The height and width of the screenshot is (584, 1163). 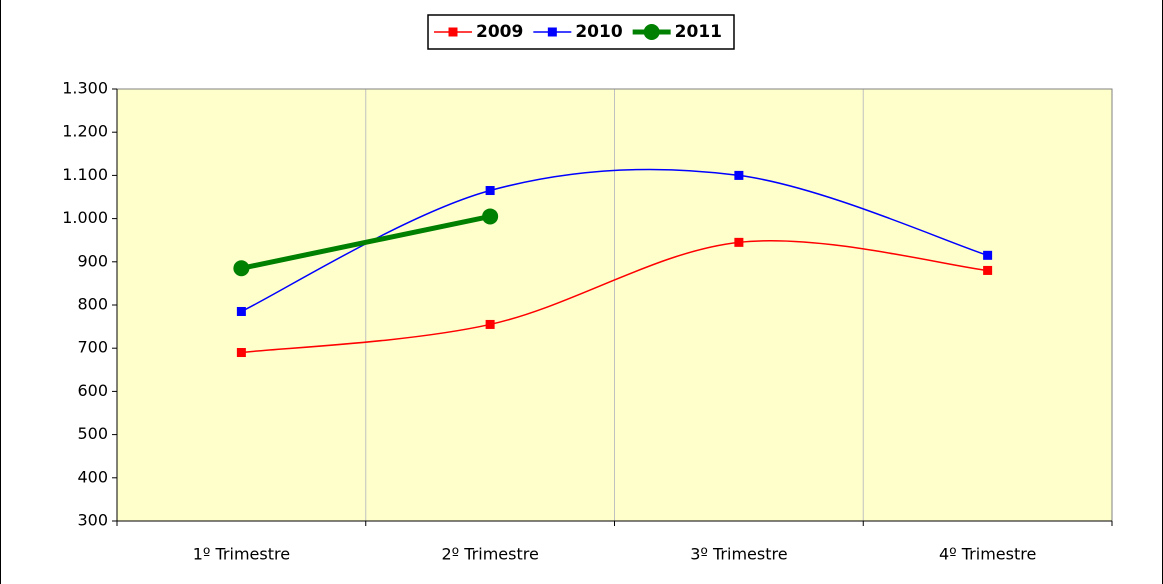 What do you see at coordinates (85, 88) in the screenshot?
I see `y-tick-label: 1.300` at bounding box center [85, 88].